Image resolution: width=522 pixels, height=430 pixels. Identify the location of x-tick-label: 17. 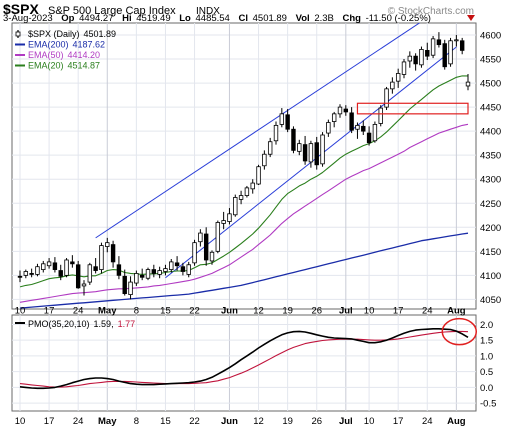
(398, 311).